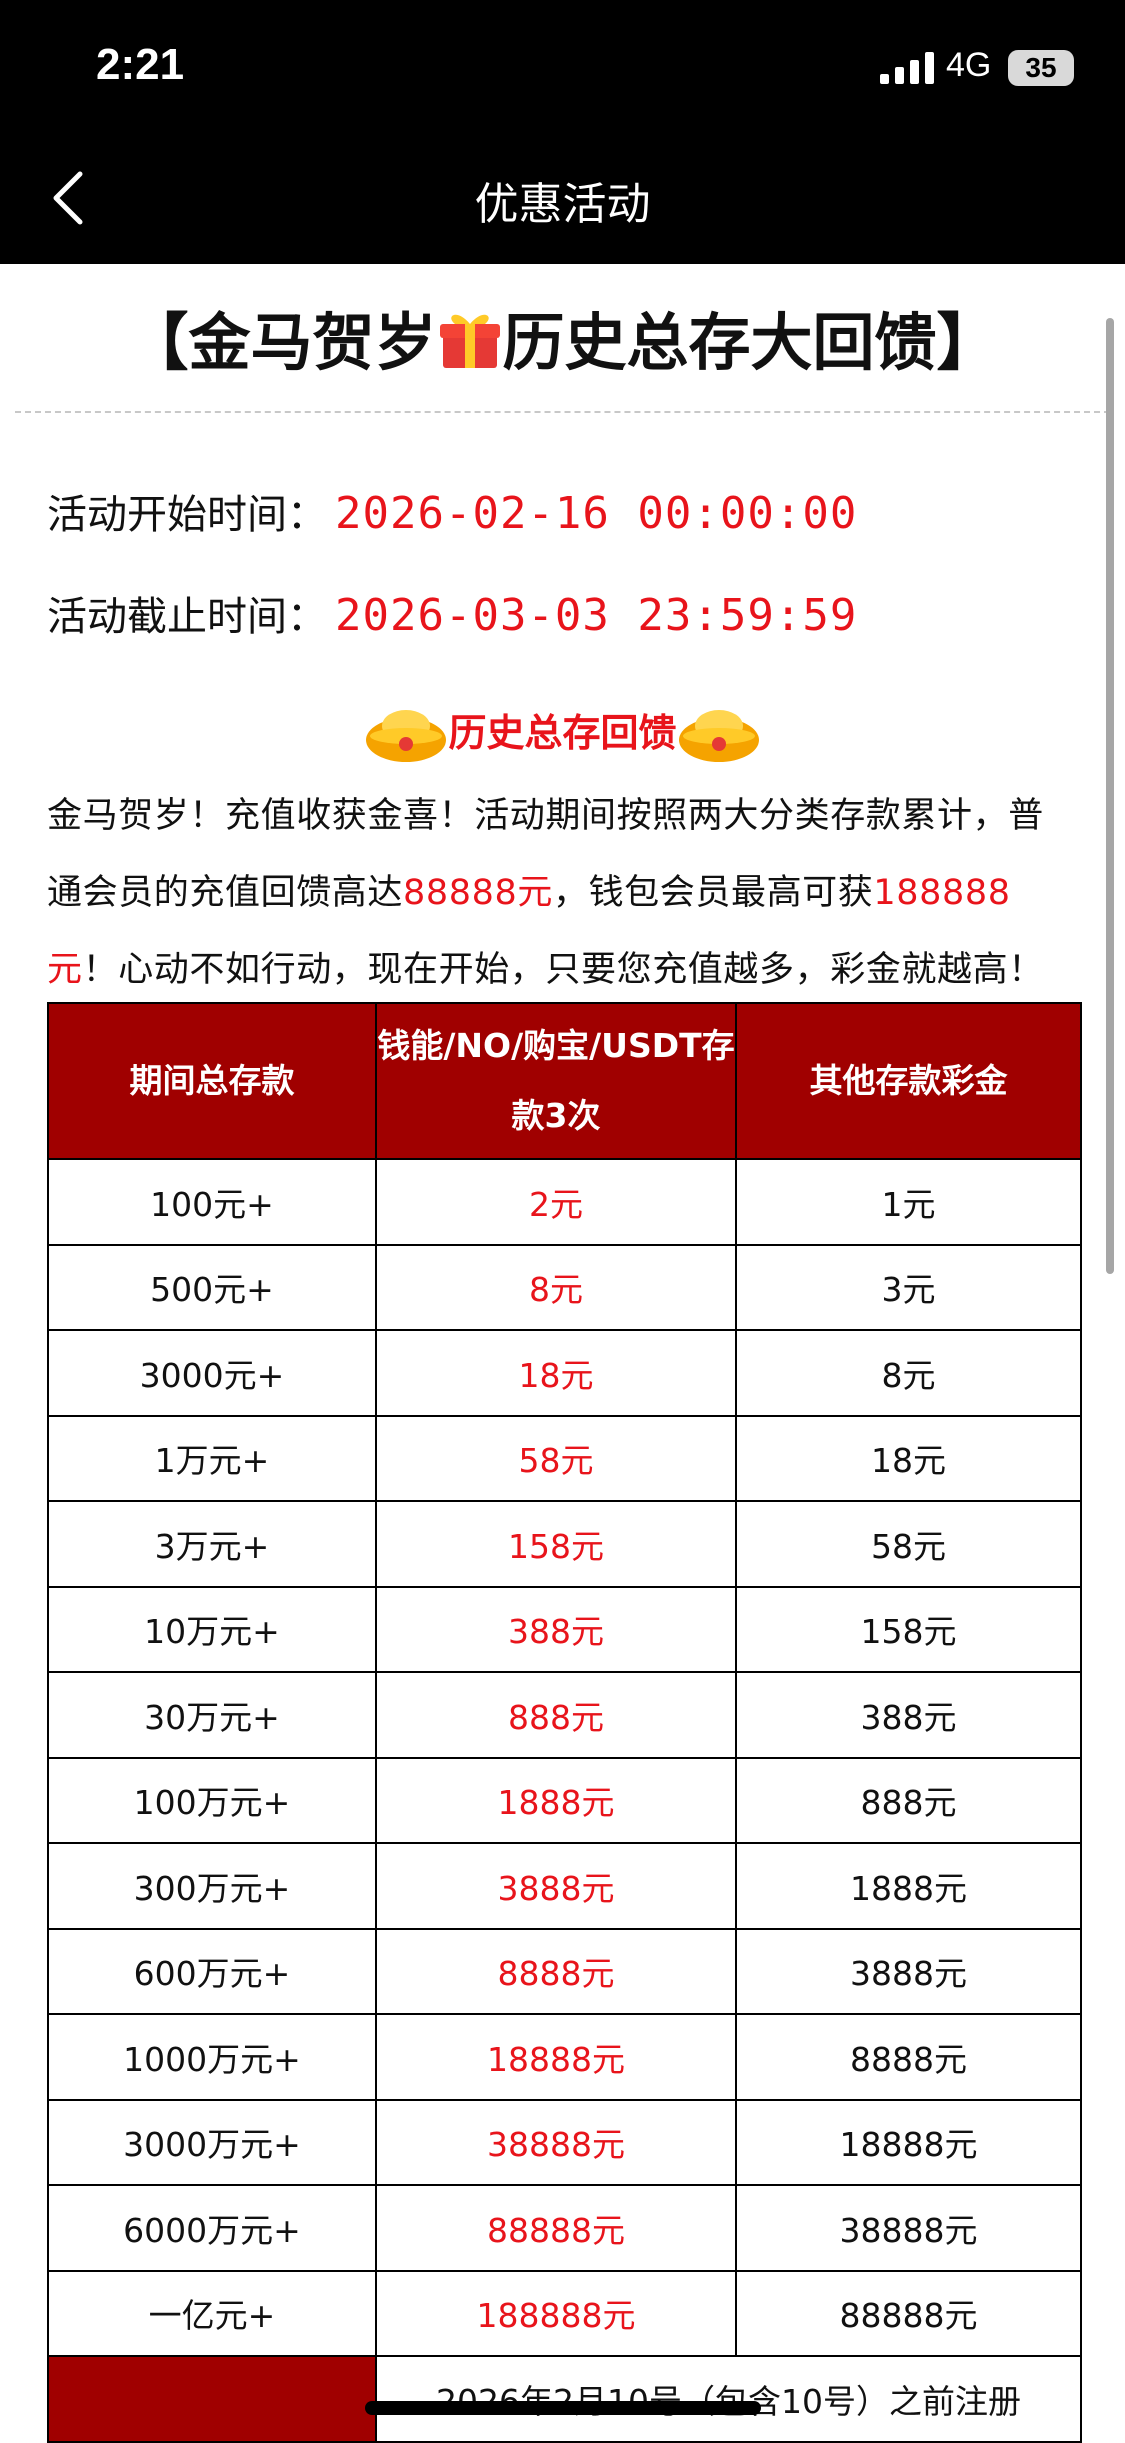 The height and width of the screenshot is (2443, 1125). What do you see at coordinates (187, 617) in the screenshot?
I see `label: 活动截止时间：` at bounding box center [187, 617].